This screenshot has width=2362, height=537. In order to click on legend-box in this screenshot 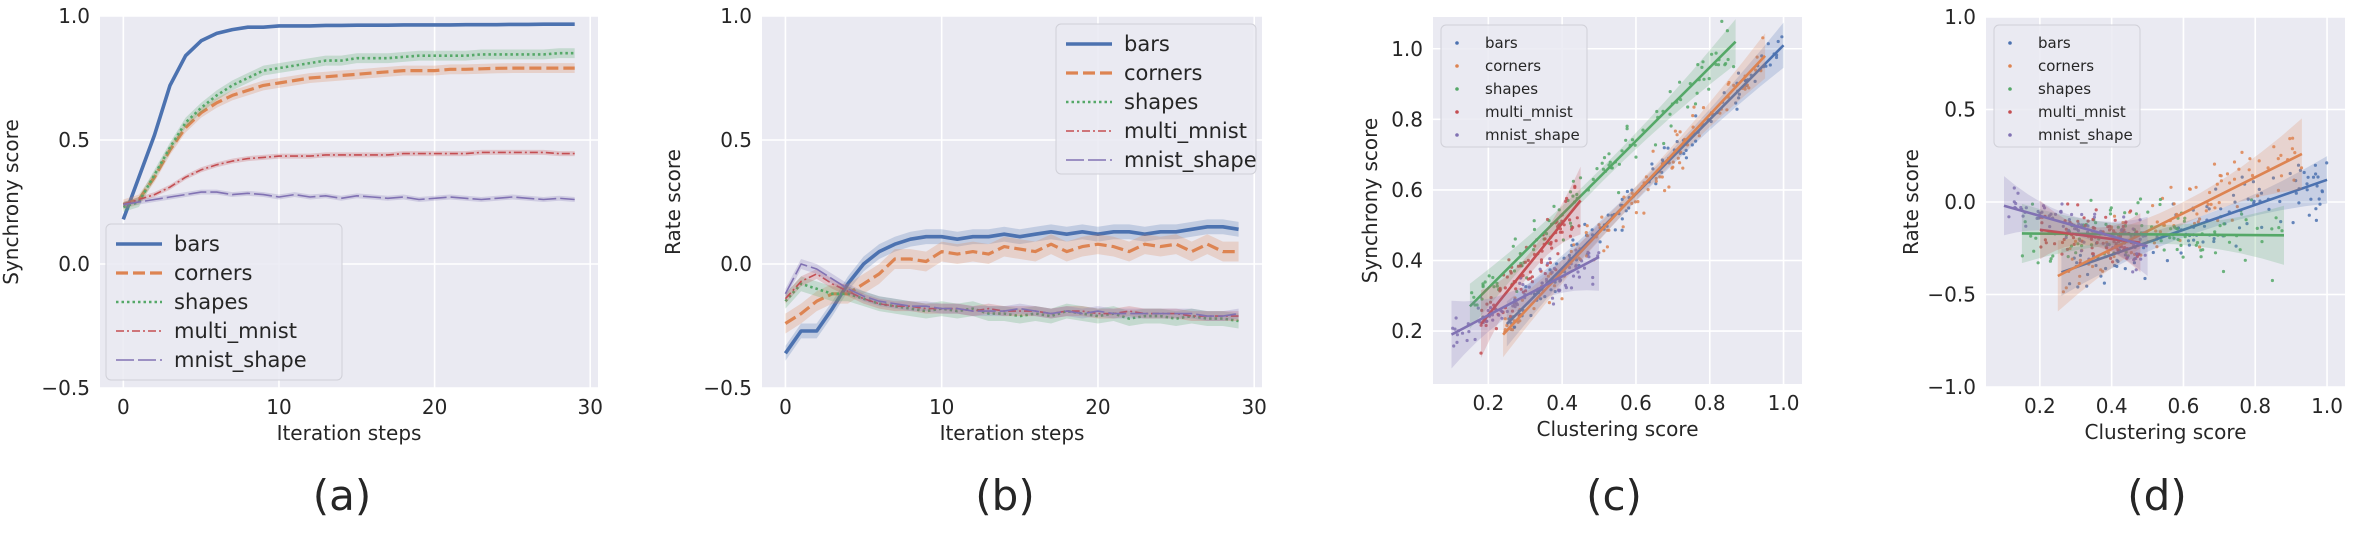, I will do `click(224, 302)`.